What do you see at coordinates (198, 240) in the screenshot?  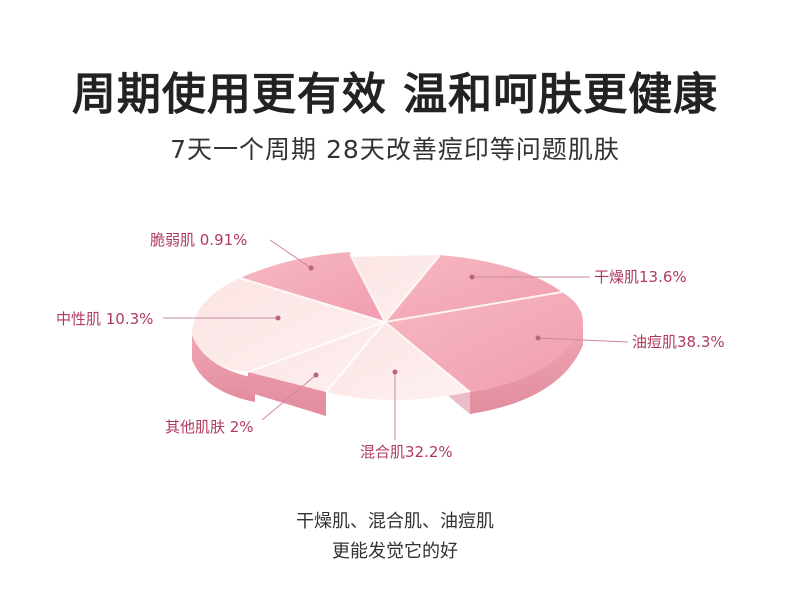 I see `slice-label-0: 脆弱肌 0.91%` at bounding box center [198, 240].